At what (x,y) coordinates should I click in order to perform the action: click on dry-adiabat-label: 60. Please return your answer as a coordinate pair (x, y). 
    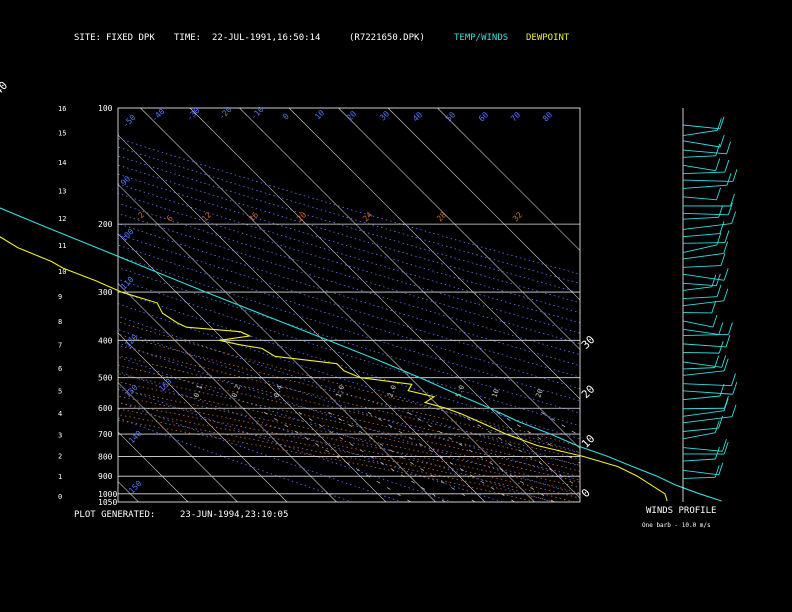
    Looking at the image, I should click on (483, 116).